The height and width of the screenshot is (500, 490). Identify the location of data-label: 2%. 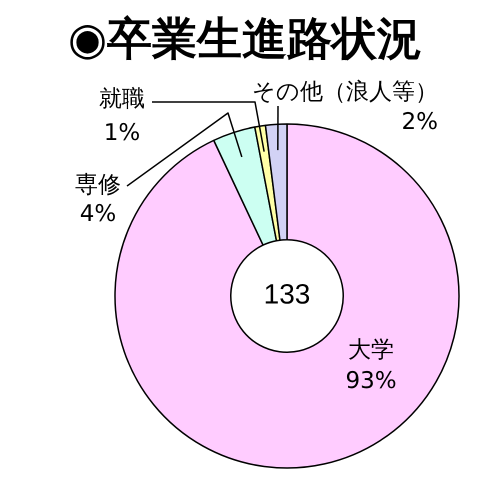
(420, 121).